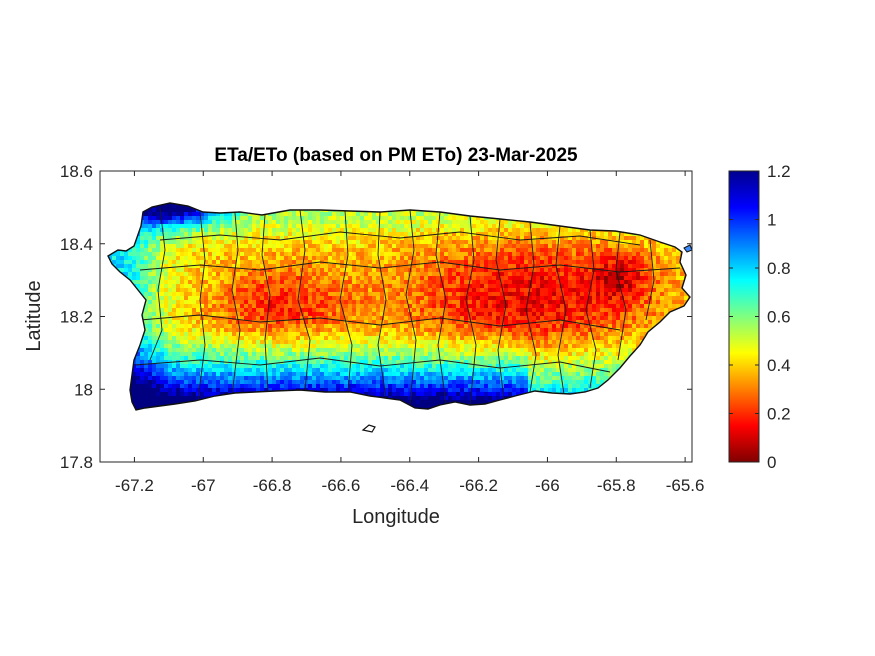  What do you see at coordinates (76, 171) in the screenshot?
I see `y-tick-label: 18.6` at bounding box center [76, 171].